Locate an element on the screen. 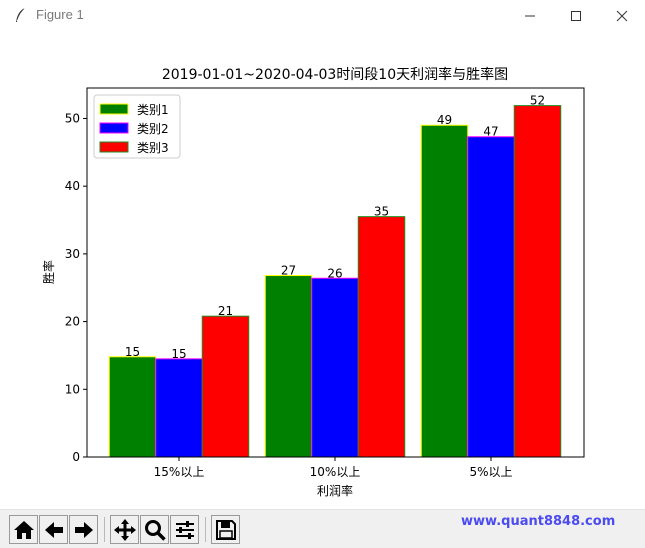  sliders-icon is located at coordinates (184, 529).